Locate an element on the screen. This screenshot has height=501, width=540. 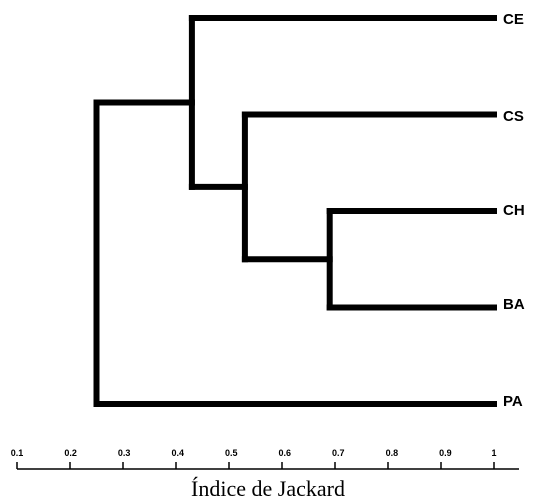
leaf-label-ba: BA is located at coordinates (514, 304).